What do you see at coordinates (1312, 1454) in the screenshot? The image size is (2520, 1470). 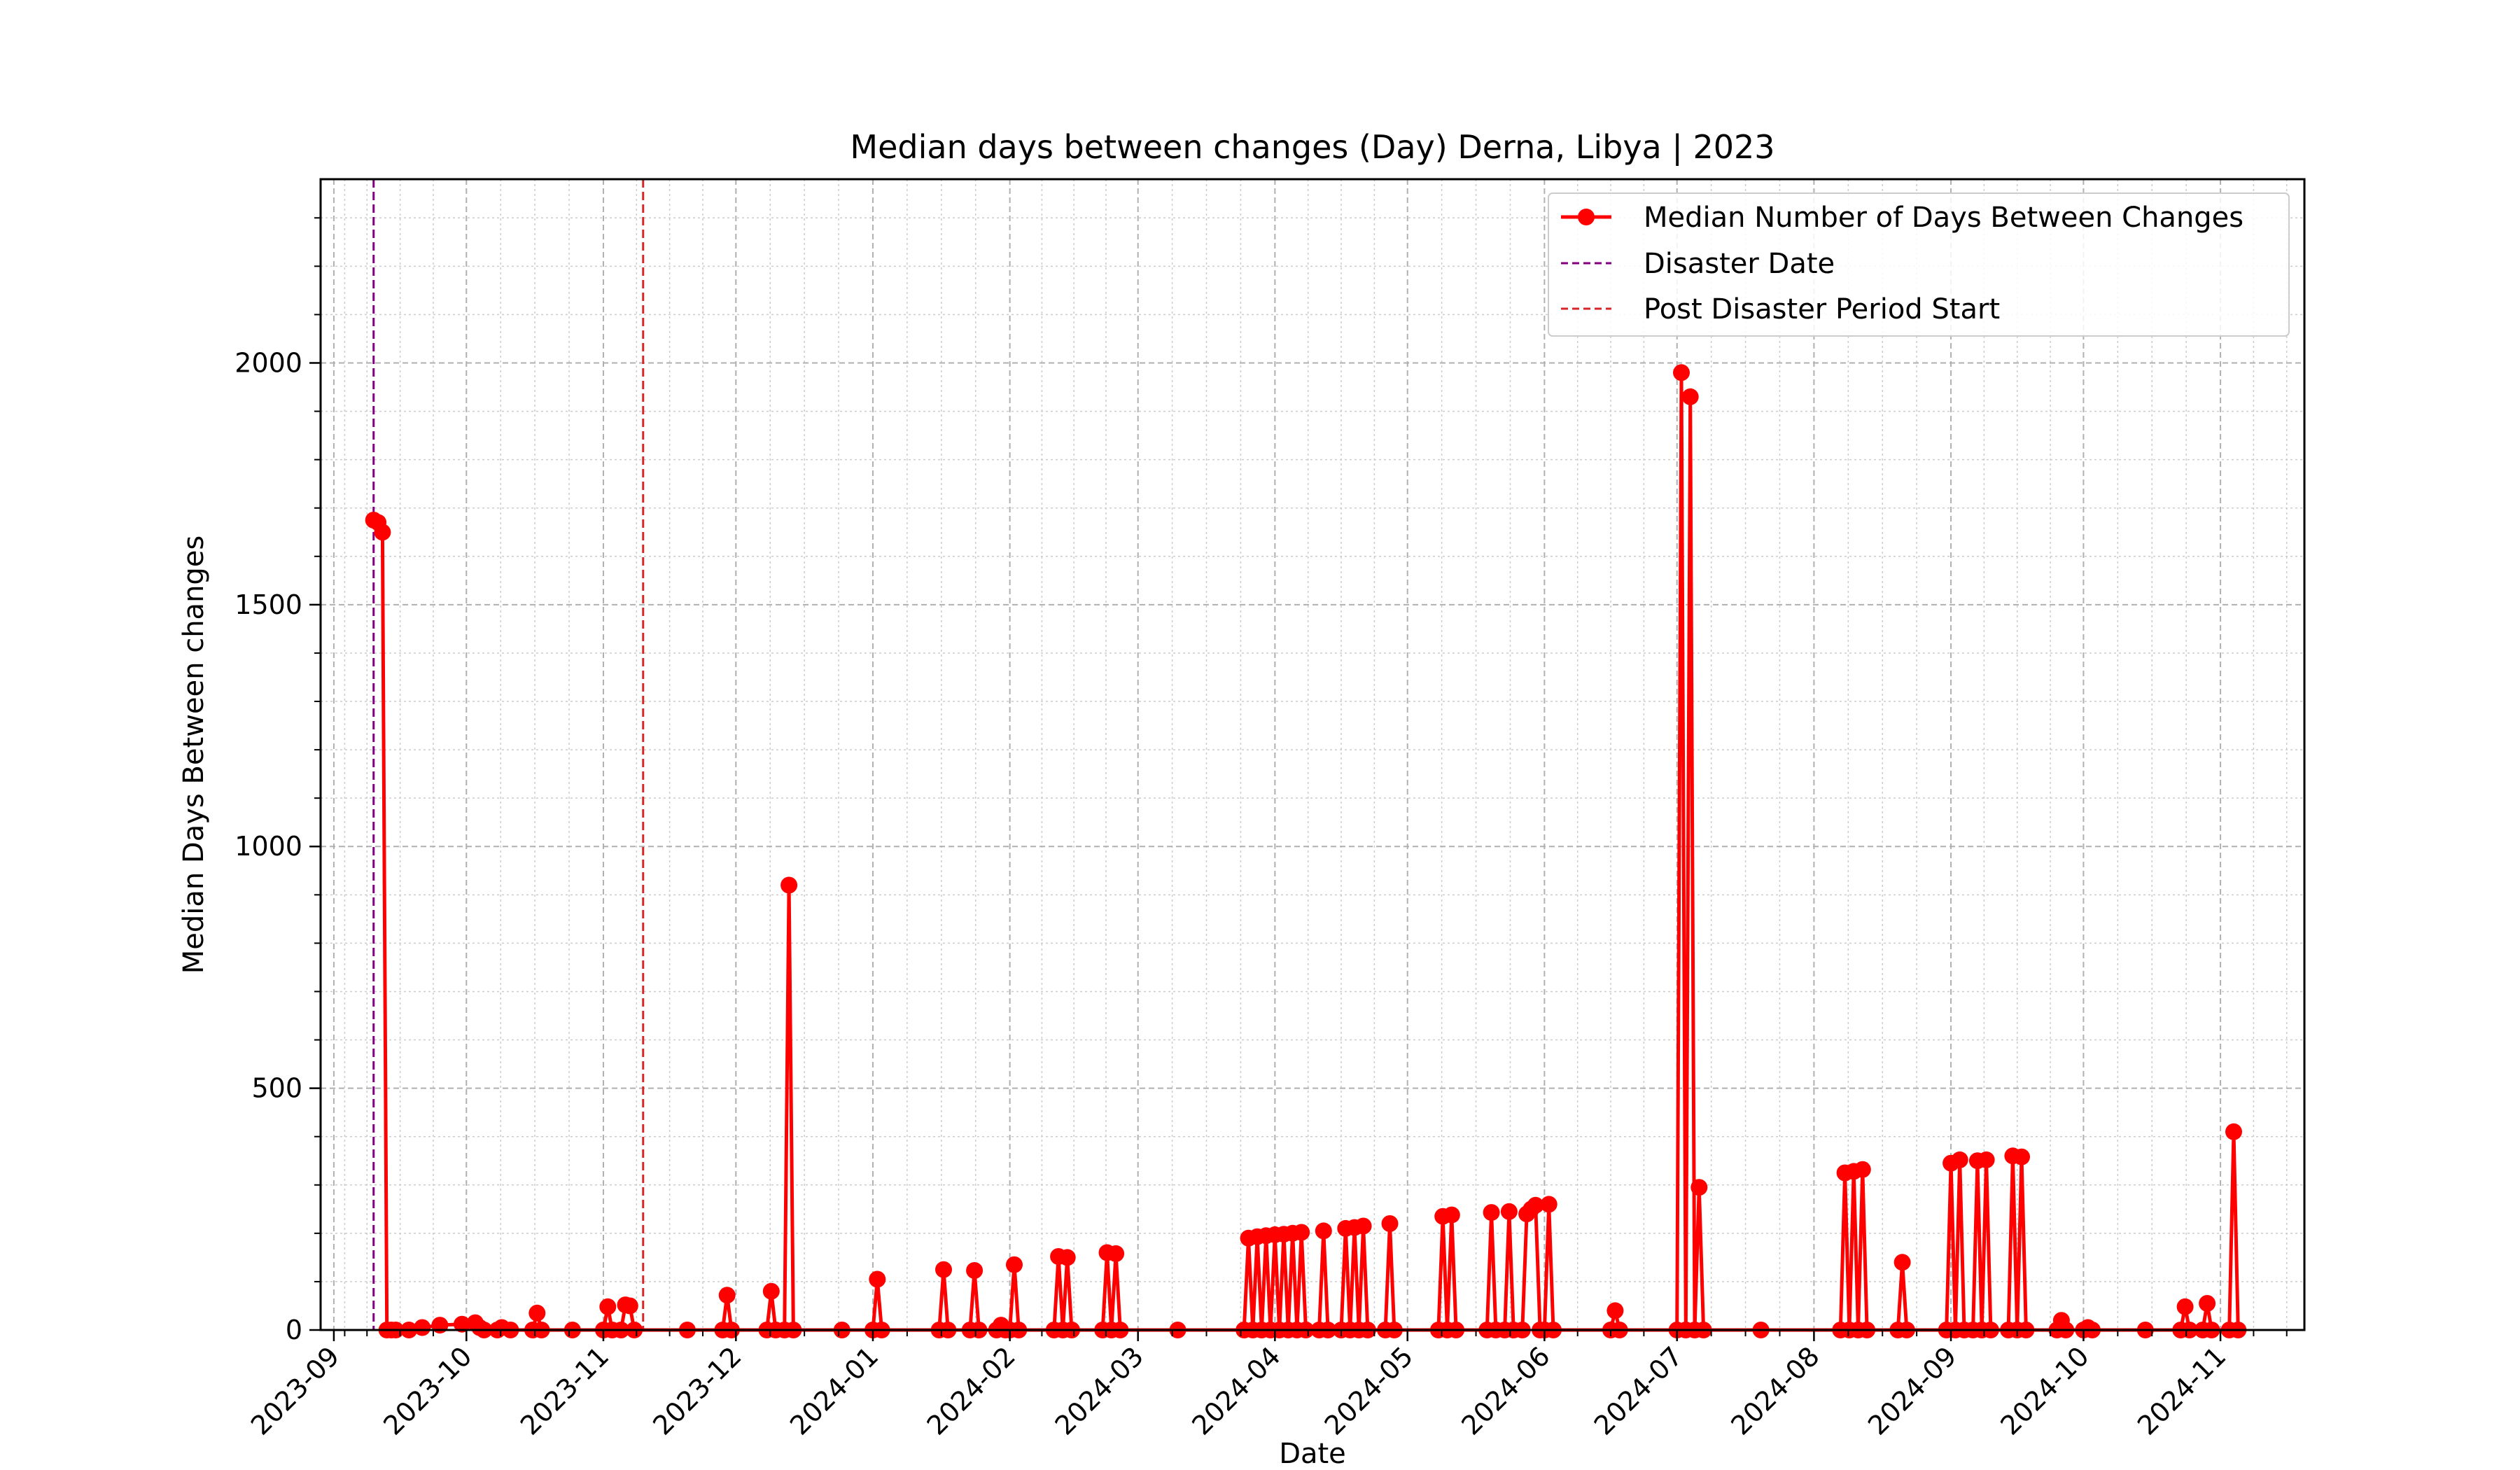 I see `x-axis-label: Date` at bounding box center [1312, 1454].